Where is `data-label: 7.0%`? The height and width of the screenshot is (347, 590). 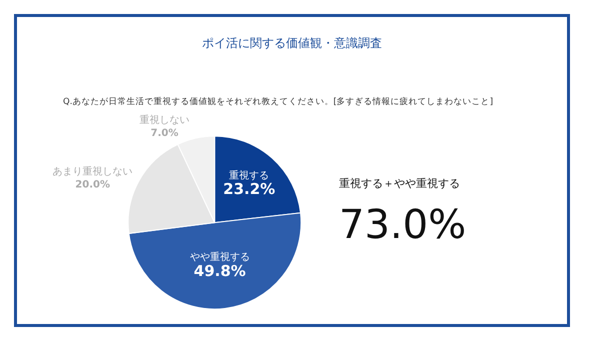 data-label: 7.0% is located at coordinates (164, 133).